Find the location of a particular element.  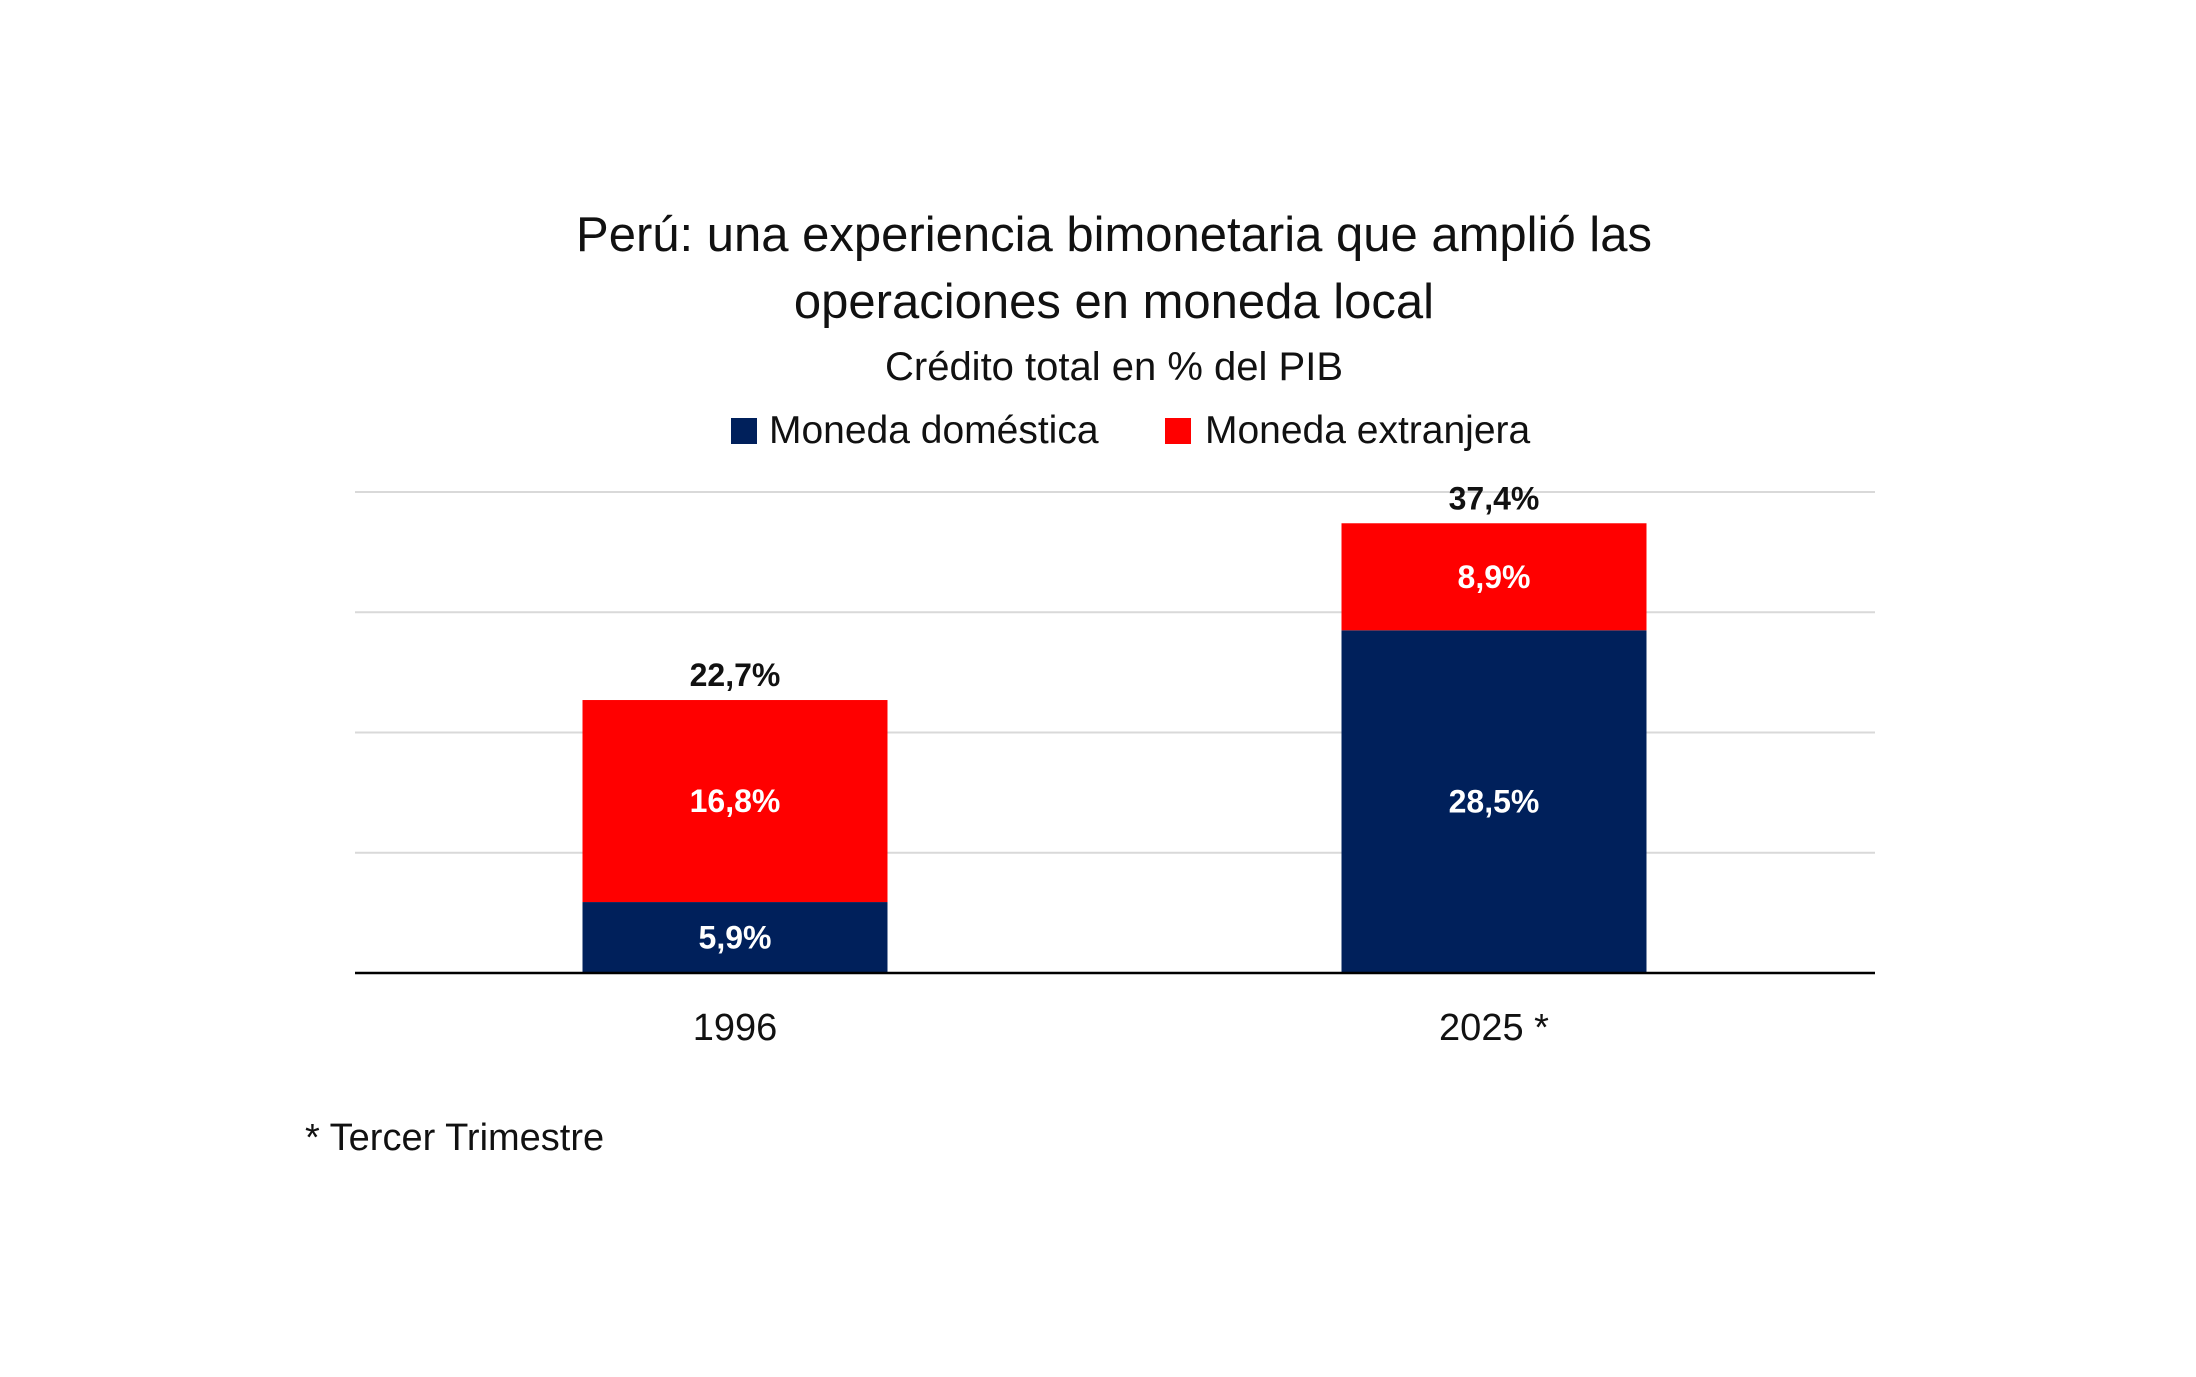

total-label-2025: 37,4% is located at coordinates (1494, 498).